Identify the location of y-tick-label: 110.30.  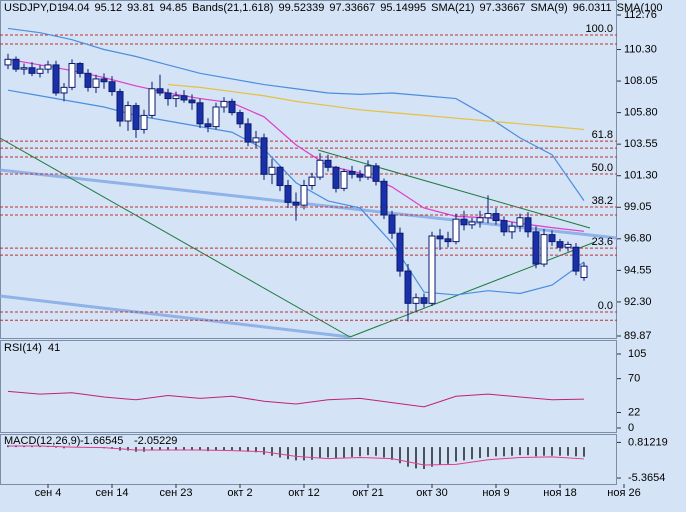
(640, 49).